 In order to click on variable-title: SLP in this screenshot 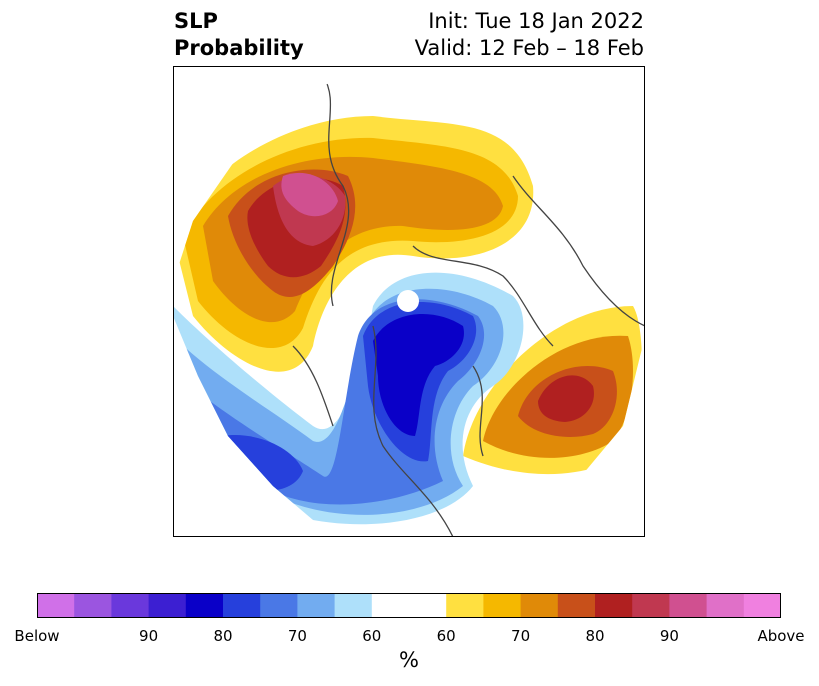, I will do `click(196, 21)`.